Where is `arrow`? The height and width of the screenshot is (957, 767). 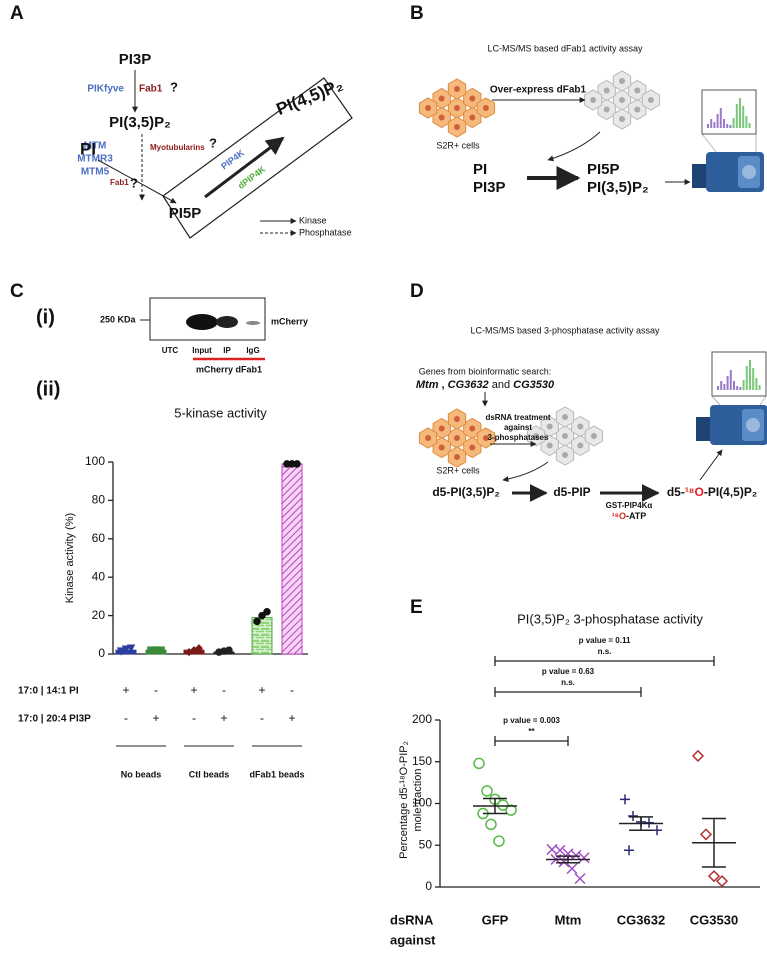
arrow is located at coordinates (244, 167).